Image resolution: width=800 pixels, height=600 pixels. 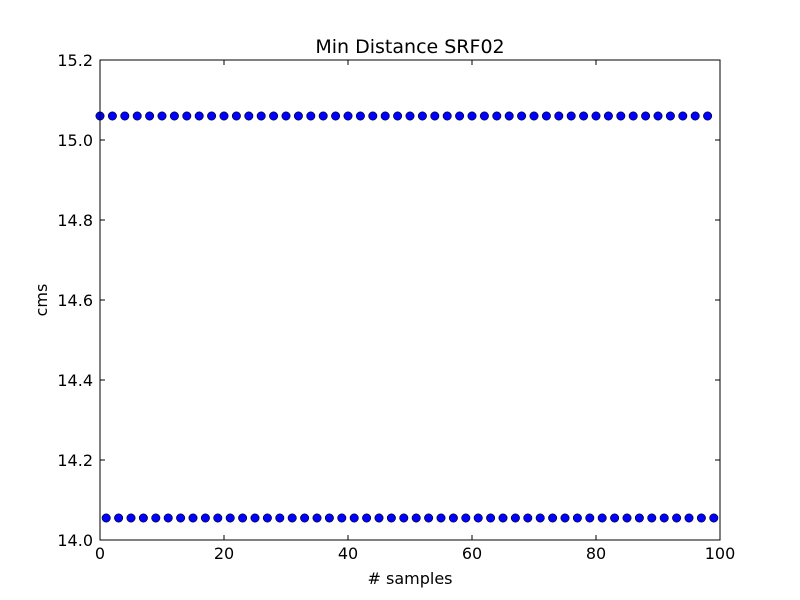 What do you see at coordinates (224, 553) in the screenshot?
I see `x-tick-label: 20` at bounding box center [224, 553].